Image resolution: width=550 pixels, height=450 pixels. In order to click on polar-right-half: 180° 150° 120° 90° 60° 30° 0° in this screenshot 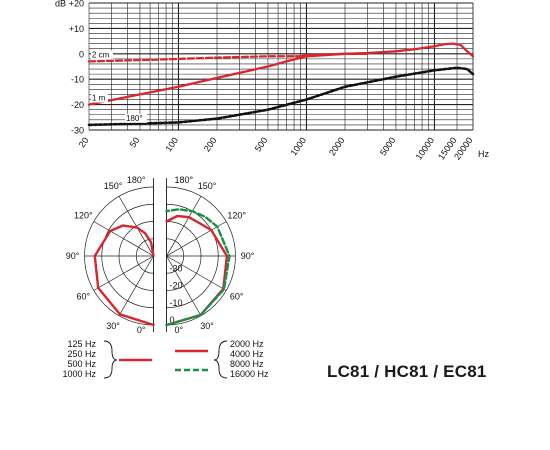, I will do `click(210, 255)`.